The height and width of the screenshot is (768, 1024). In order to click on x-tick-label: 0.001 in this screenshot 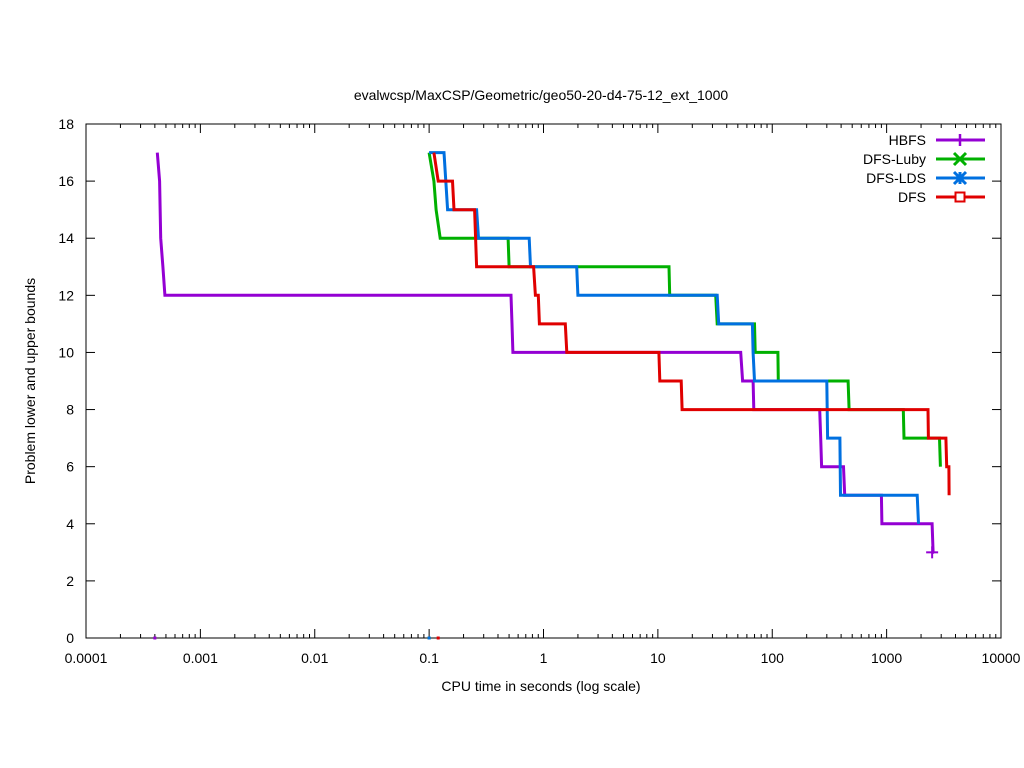, I will do `click(200, 658)`.